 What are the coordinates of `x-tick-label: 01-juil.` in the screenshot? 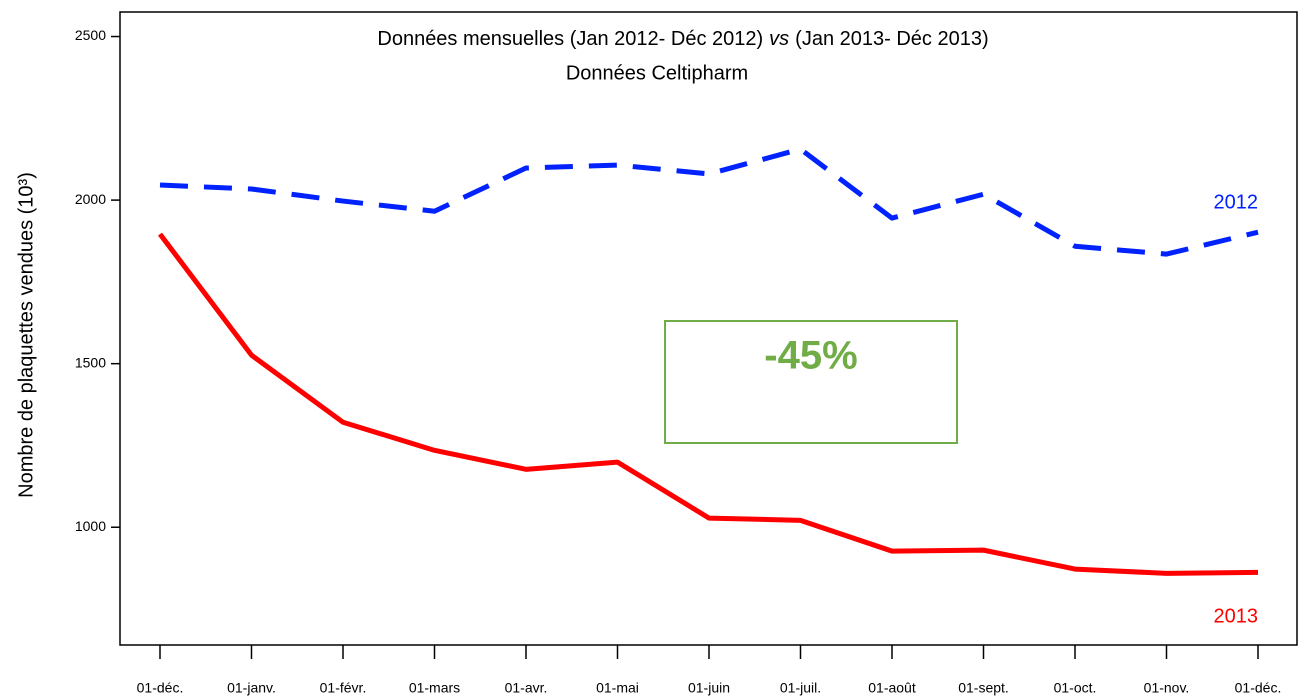 It's located at (800, 688).